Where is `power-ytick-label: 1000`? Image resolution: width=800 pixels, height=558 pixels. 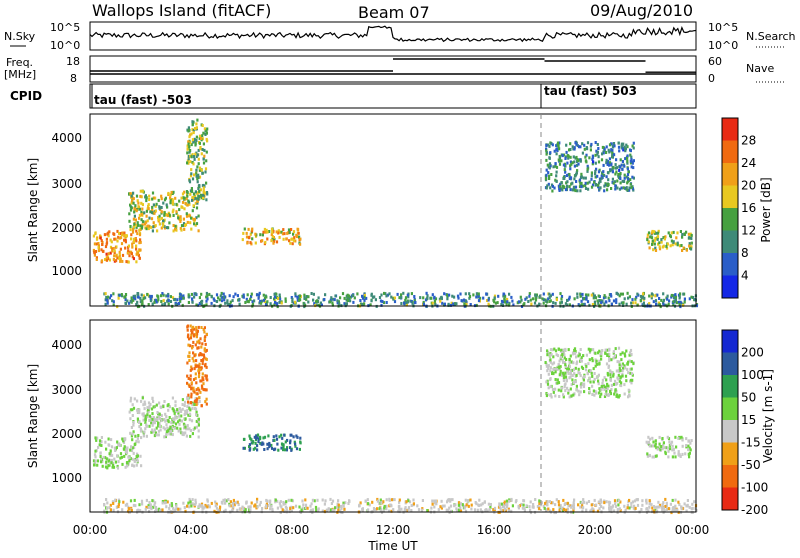
power-ytick-label: 1000 is located at coordinates (66, 271).